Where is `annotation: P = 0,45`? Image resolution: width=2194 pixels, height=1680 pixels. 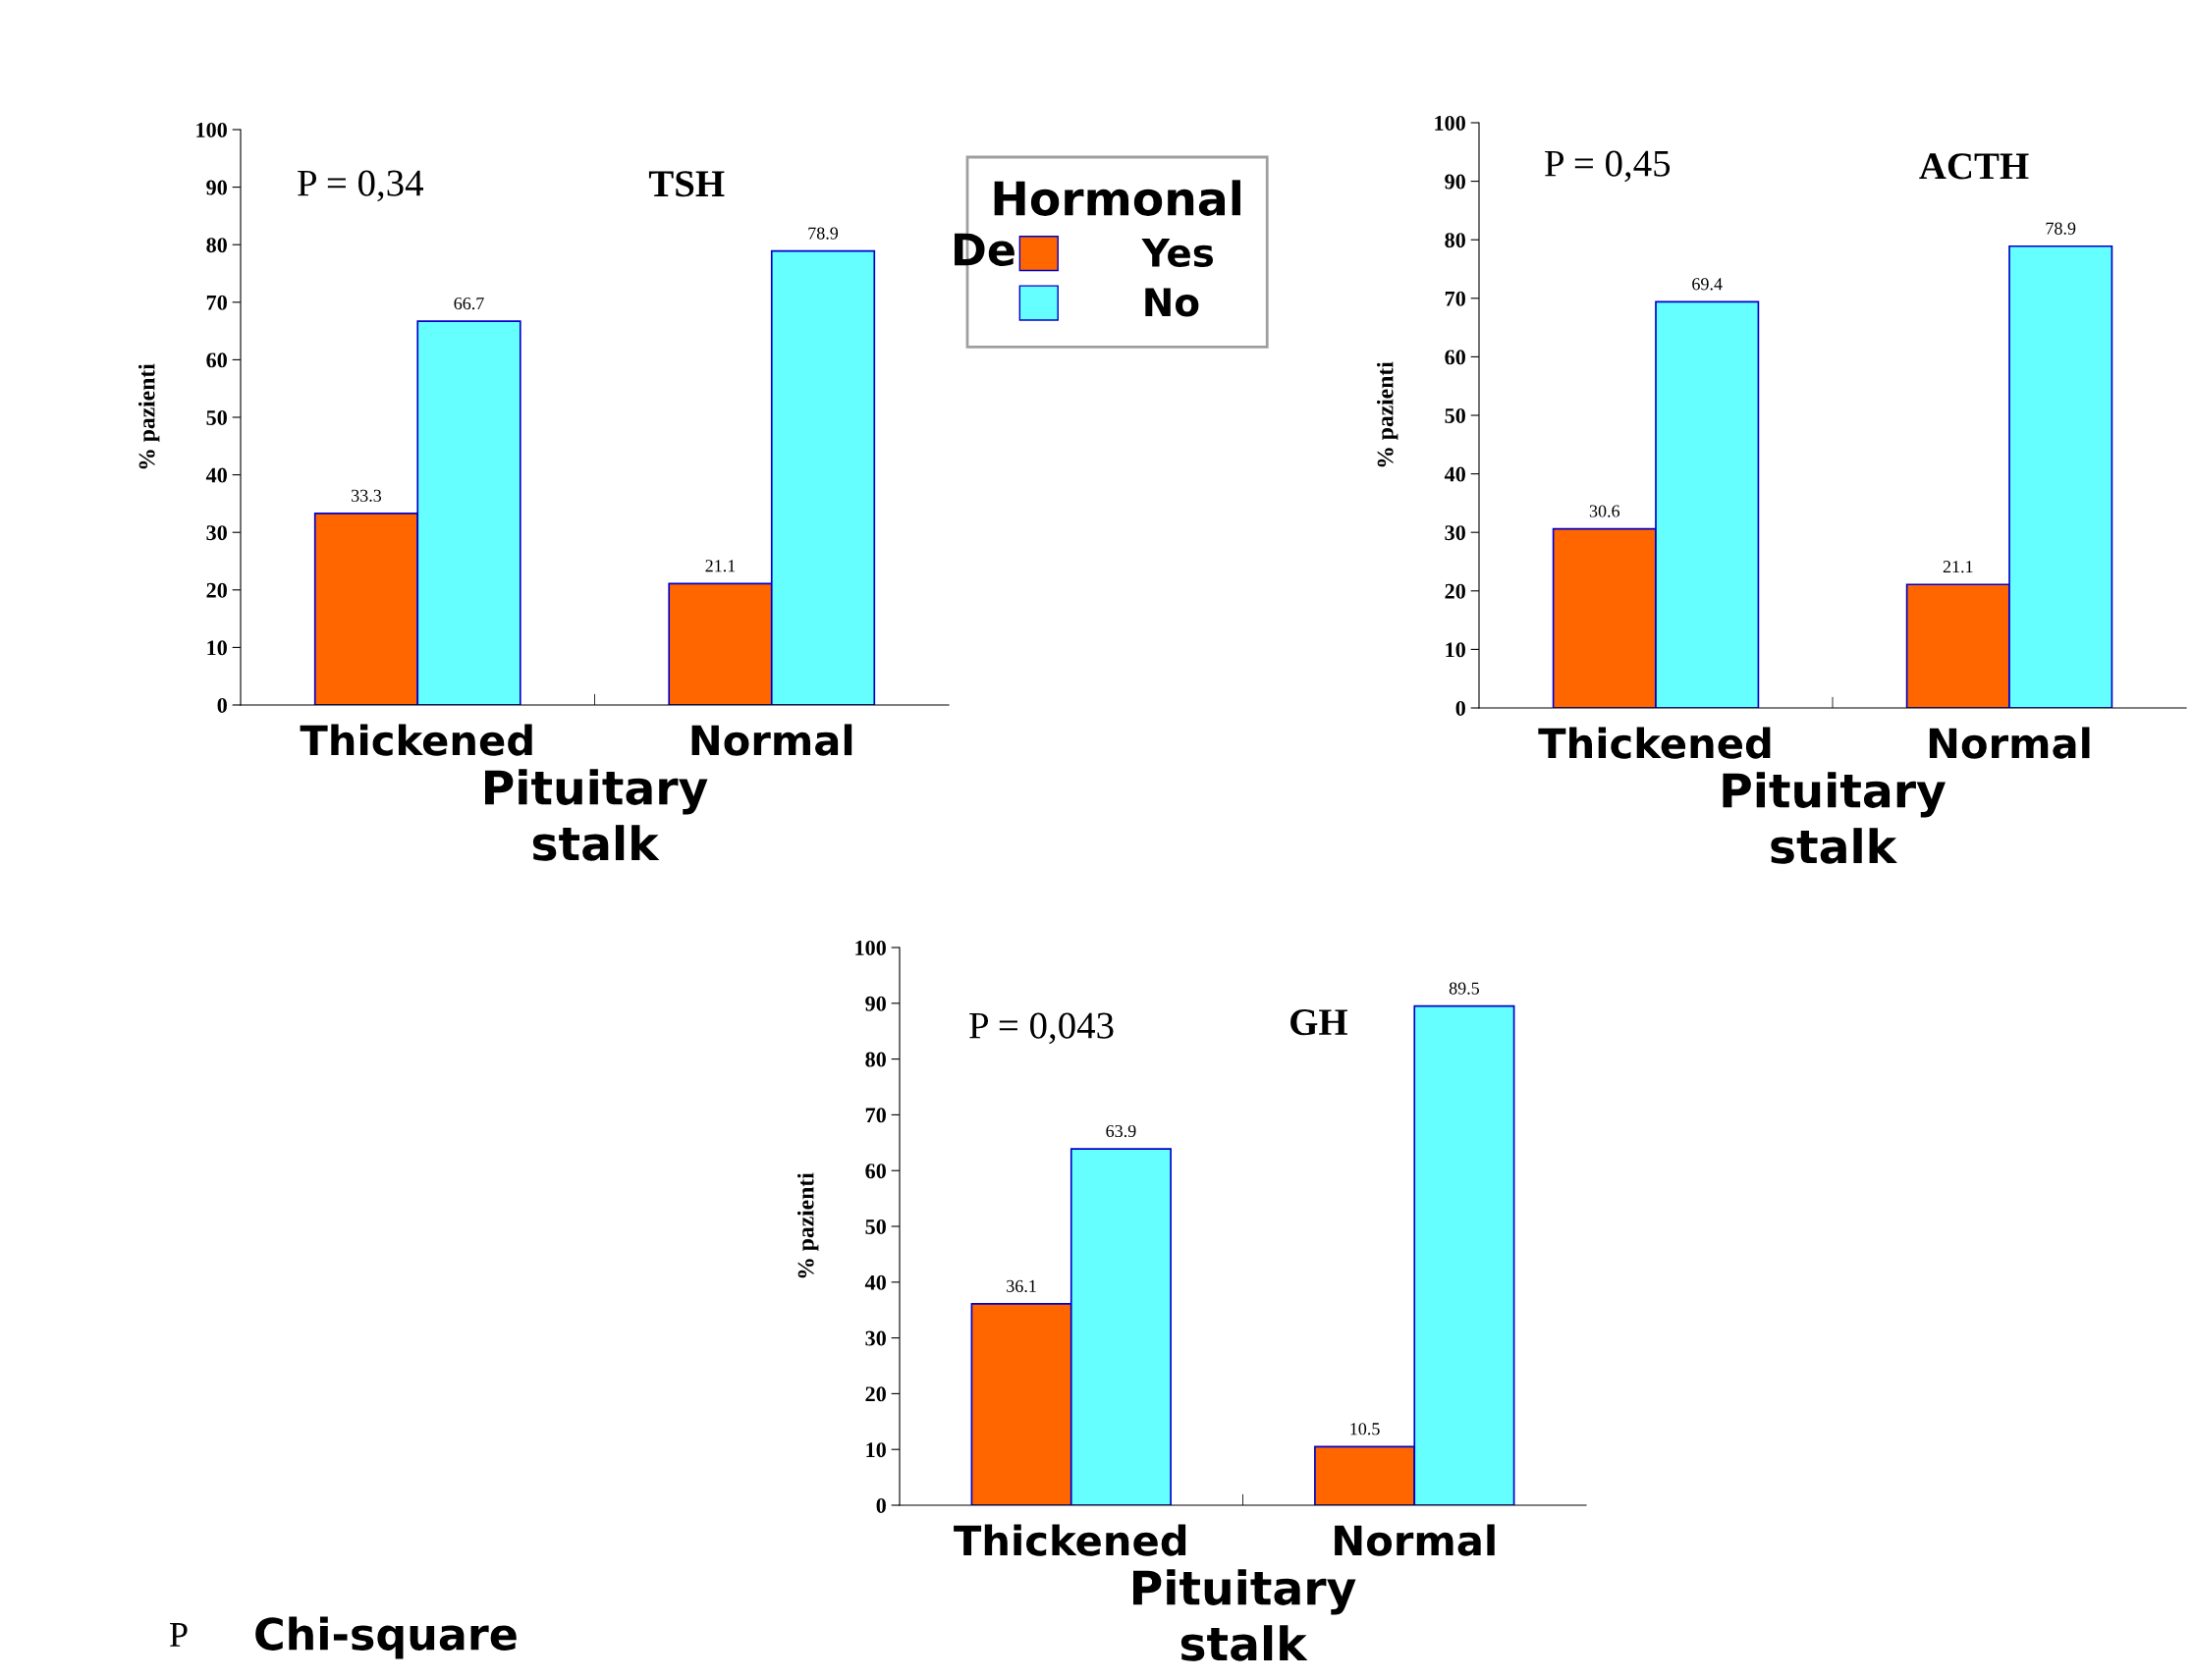 annotation: P = 0,45 is located at coordinates (1608, 166).